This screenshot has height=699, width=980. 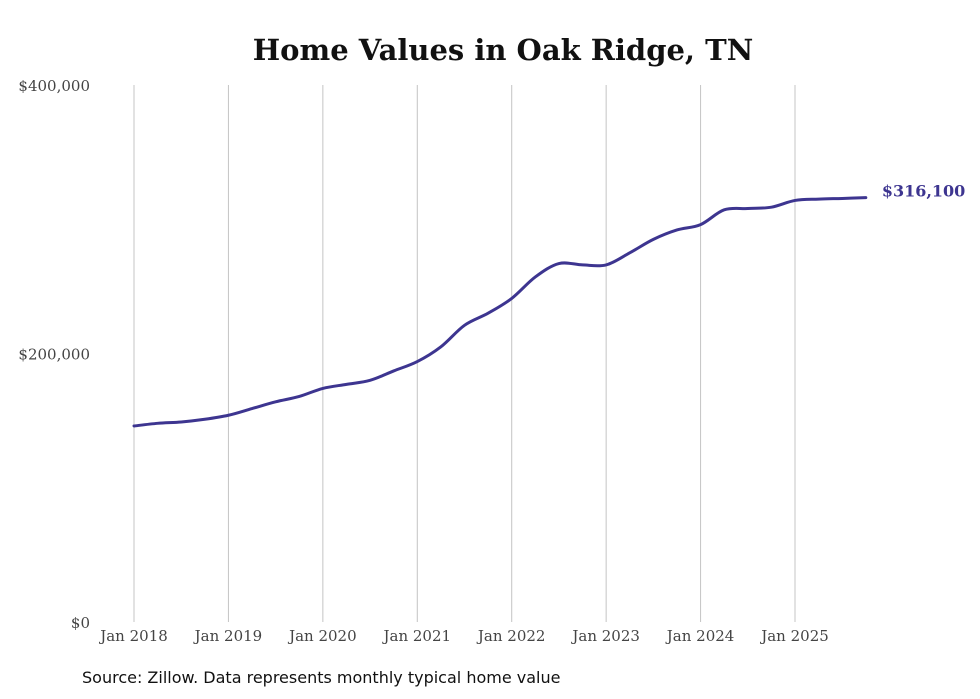 I want to click on y-tick-label: $200,000, so click(x=54, y=355).